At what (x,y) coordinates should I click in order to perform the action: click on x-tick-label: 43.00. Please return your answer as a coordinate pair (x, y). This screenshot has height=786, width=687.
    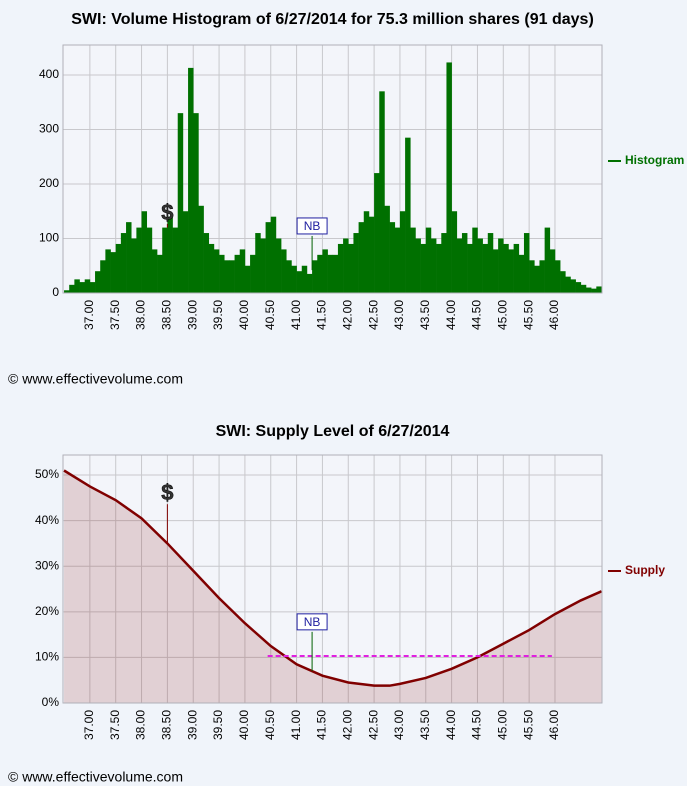
    Looking at the image, I should click on (399, 725).